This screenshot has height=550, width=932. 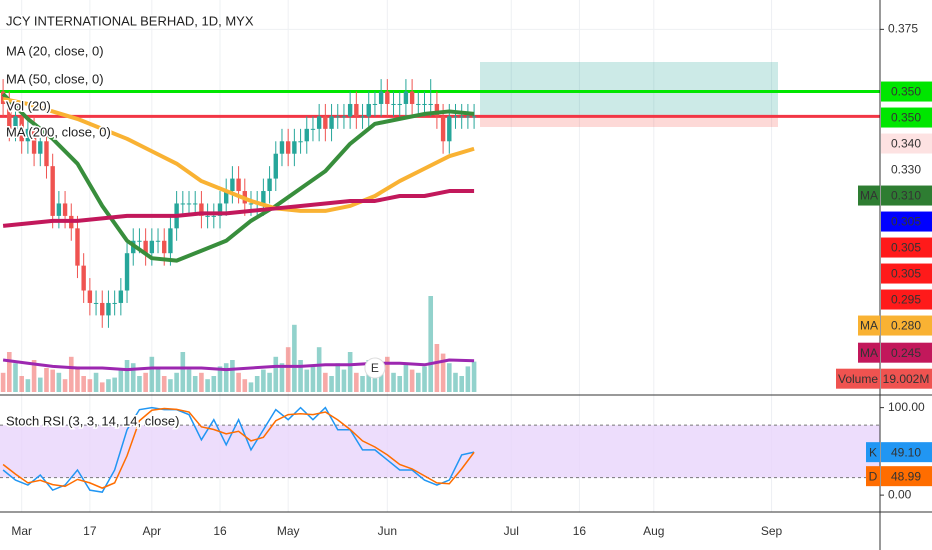 I want to click on y-tick-label: 0.00, so click(x=900, y=494).